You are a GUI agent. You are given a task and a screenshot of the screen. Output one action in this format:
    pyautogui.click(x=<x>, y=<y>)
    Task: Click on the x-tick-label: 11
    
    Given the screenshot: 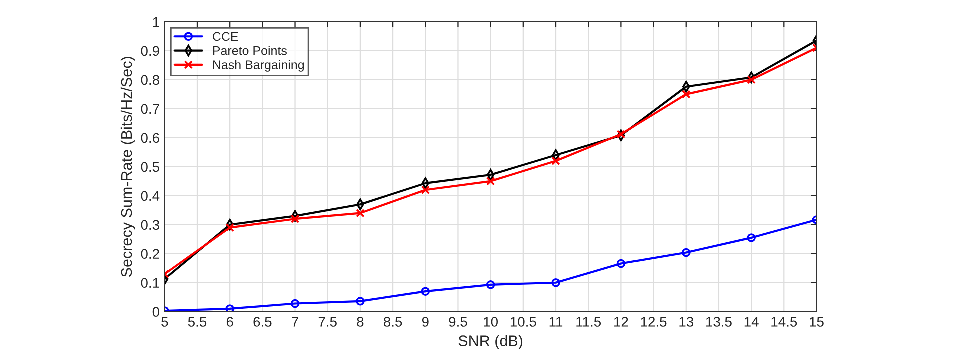 What is the action you would take?
    pyautogui.click(x=556, y=322)
    